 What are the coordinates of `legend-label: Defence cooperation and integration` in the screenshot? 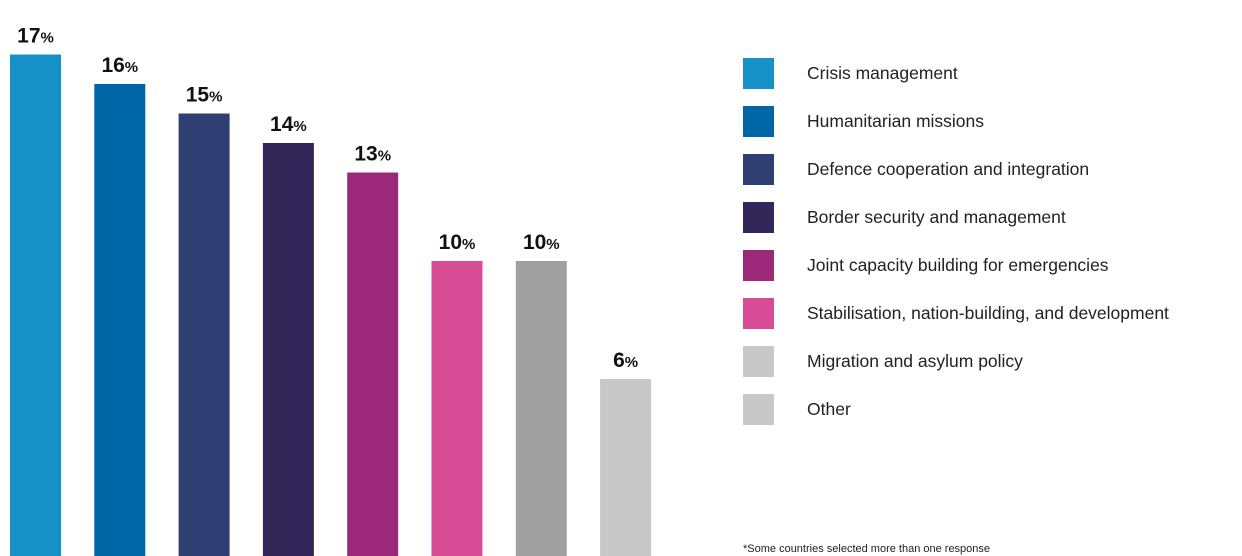 It's located at (948, 168).